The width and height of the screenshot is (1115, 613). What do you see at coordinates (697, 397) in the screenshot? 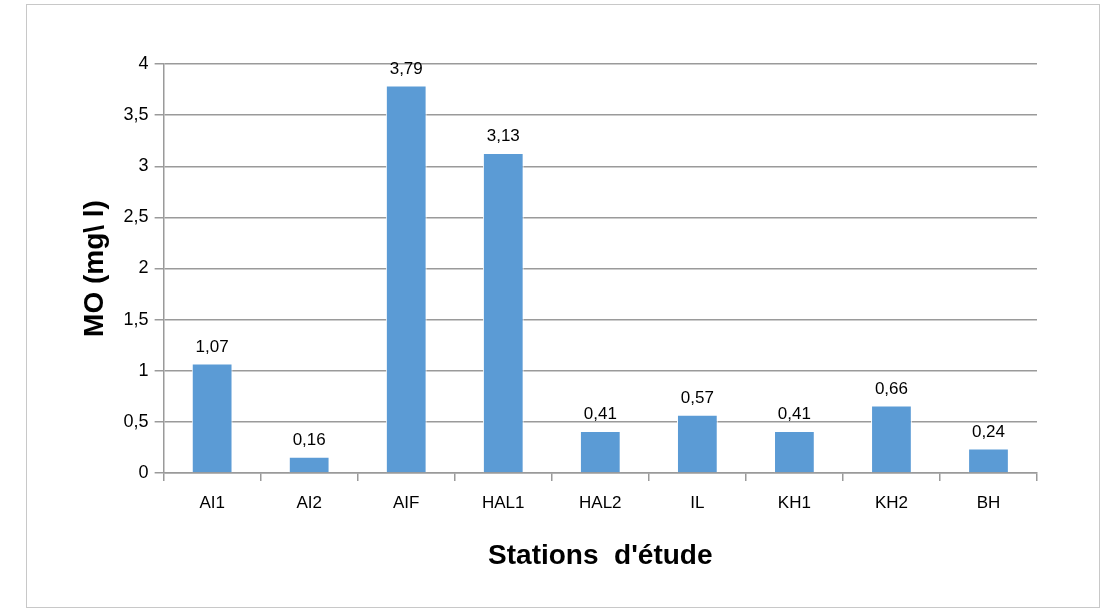
I see `data-label: 0,57` at bounding box center [697, 397].